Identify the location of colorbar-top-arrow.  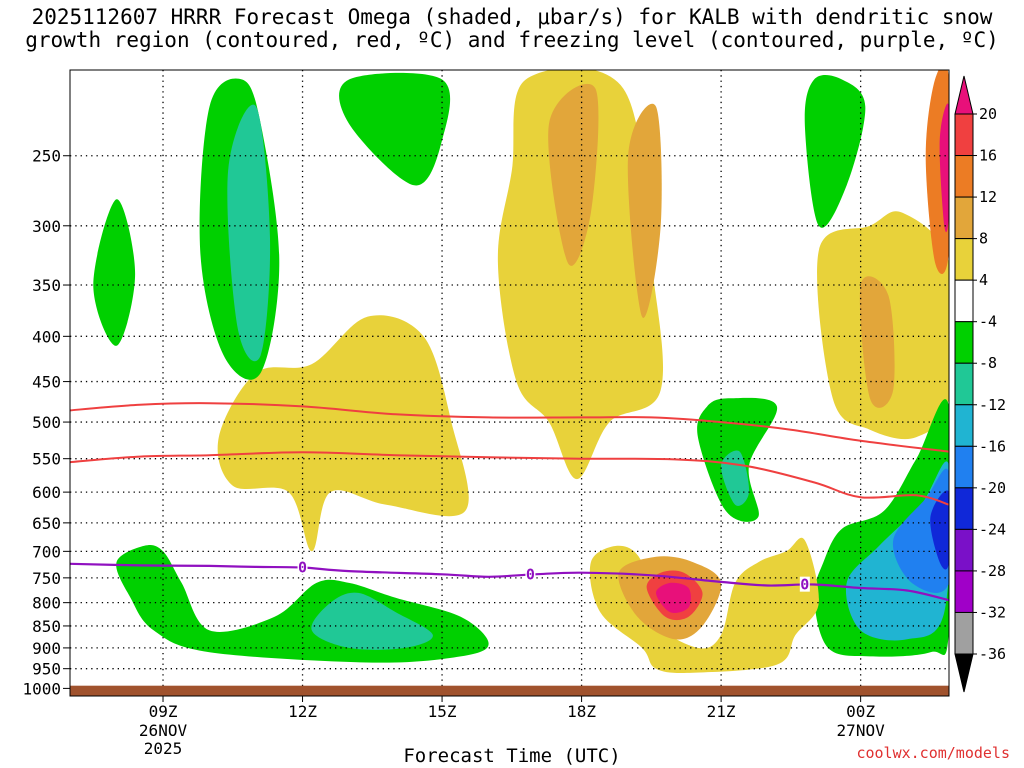
(964, 95).